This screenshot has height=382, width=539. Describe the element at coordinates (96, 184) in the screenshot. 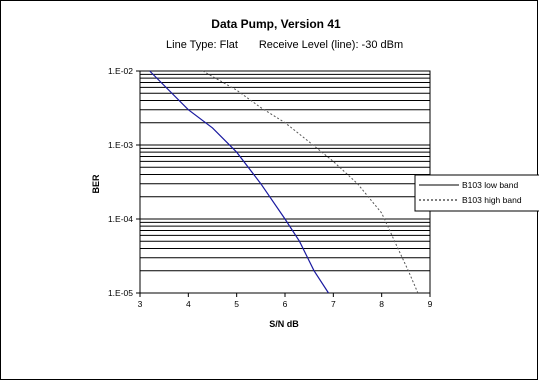

I see `y-axis-label: BER` at that location.